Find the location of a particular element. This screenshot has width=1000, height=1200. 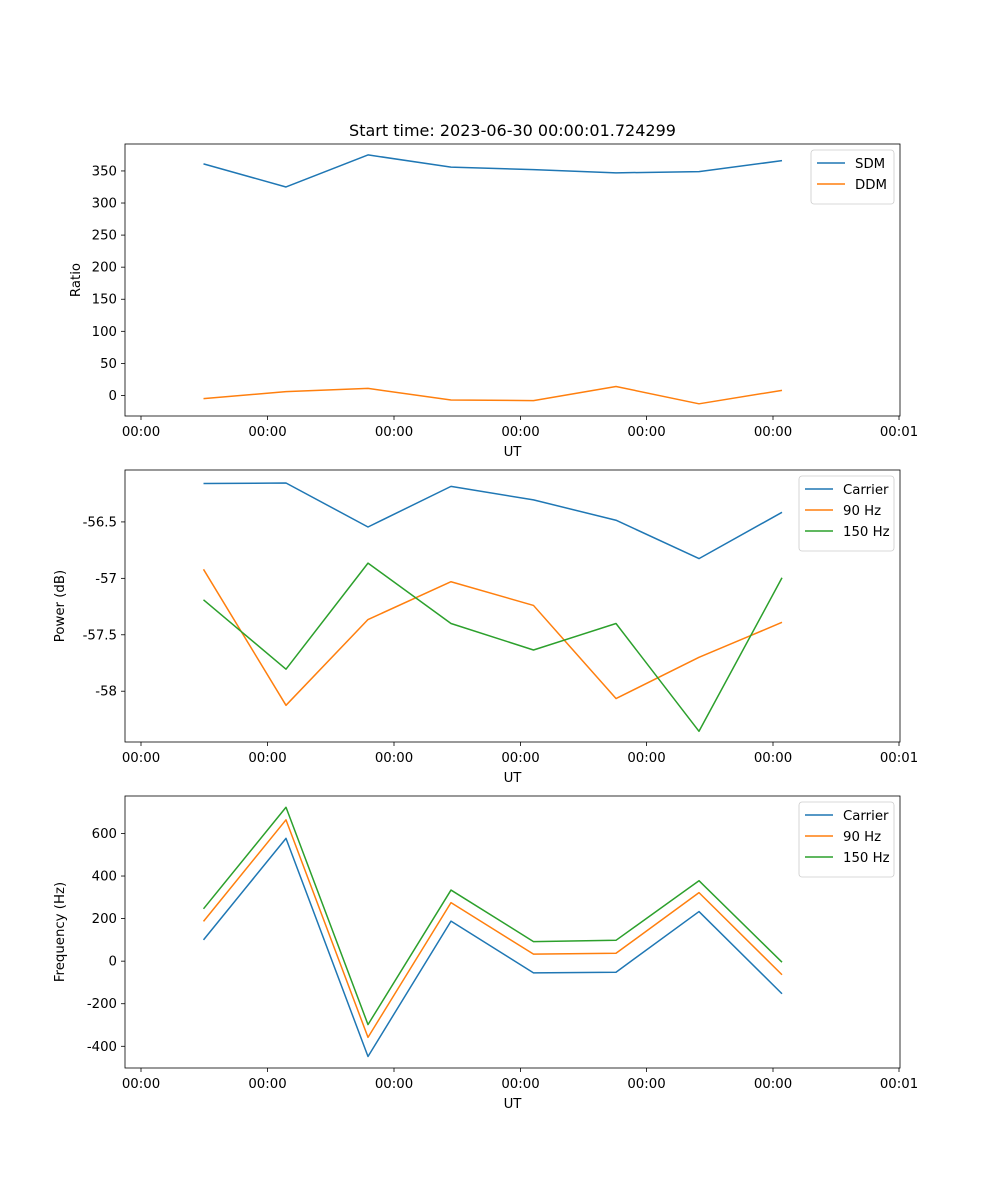

y-tick-label: -400 is located at coordinates (102, 1047).